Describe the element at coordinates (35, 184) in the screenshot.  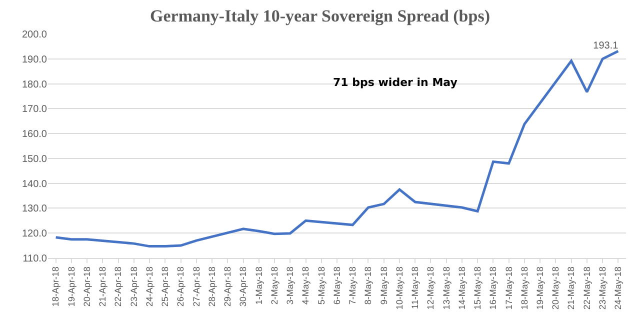
I see `y-tick-label: 140.0` at that location.